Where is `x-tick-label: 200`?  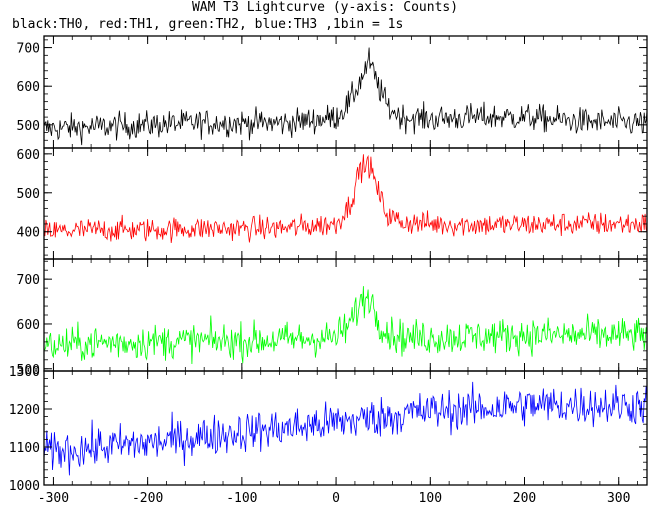
x-tick-label: 200 is located at coordinates (524, 498).